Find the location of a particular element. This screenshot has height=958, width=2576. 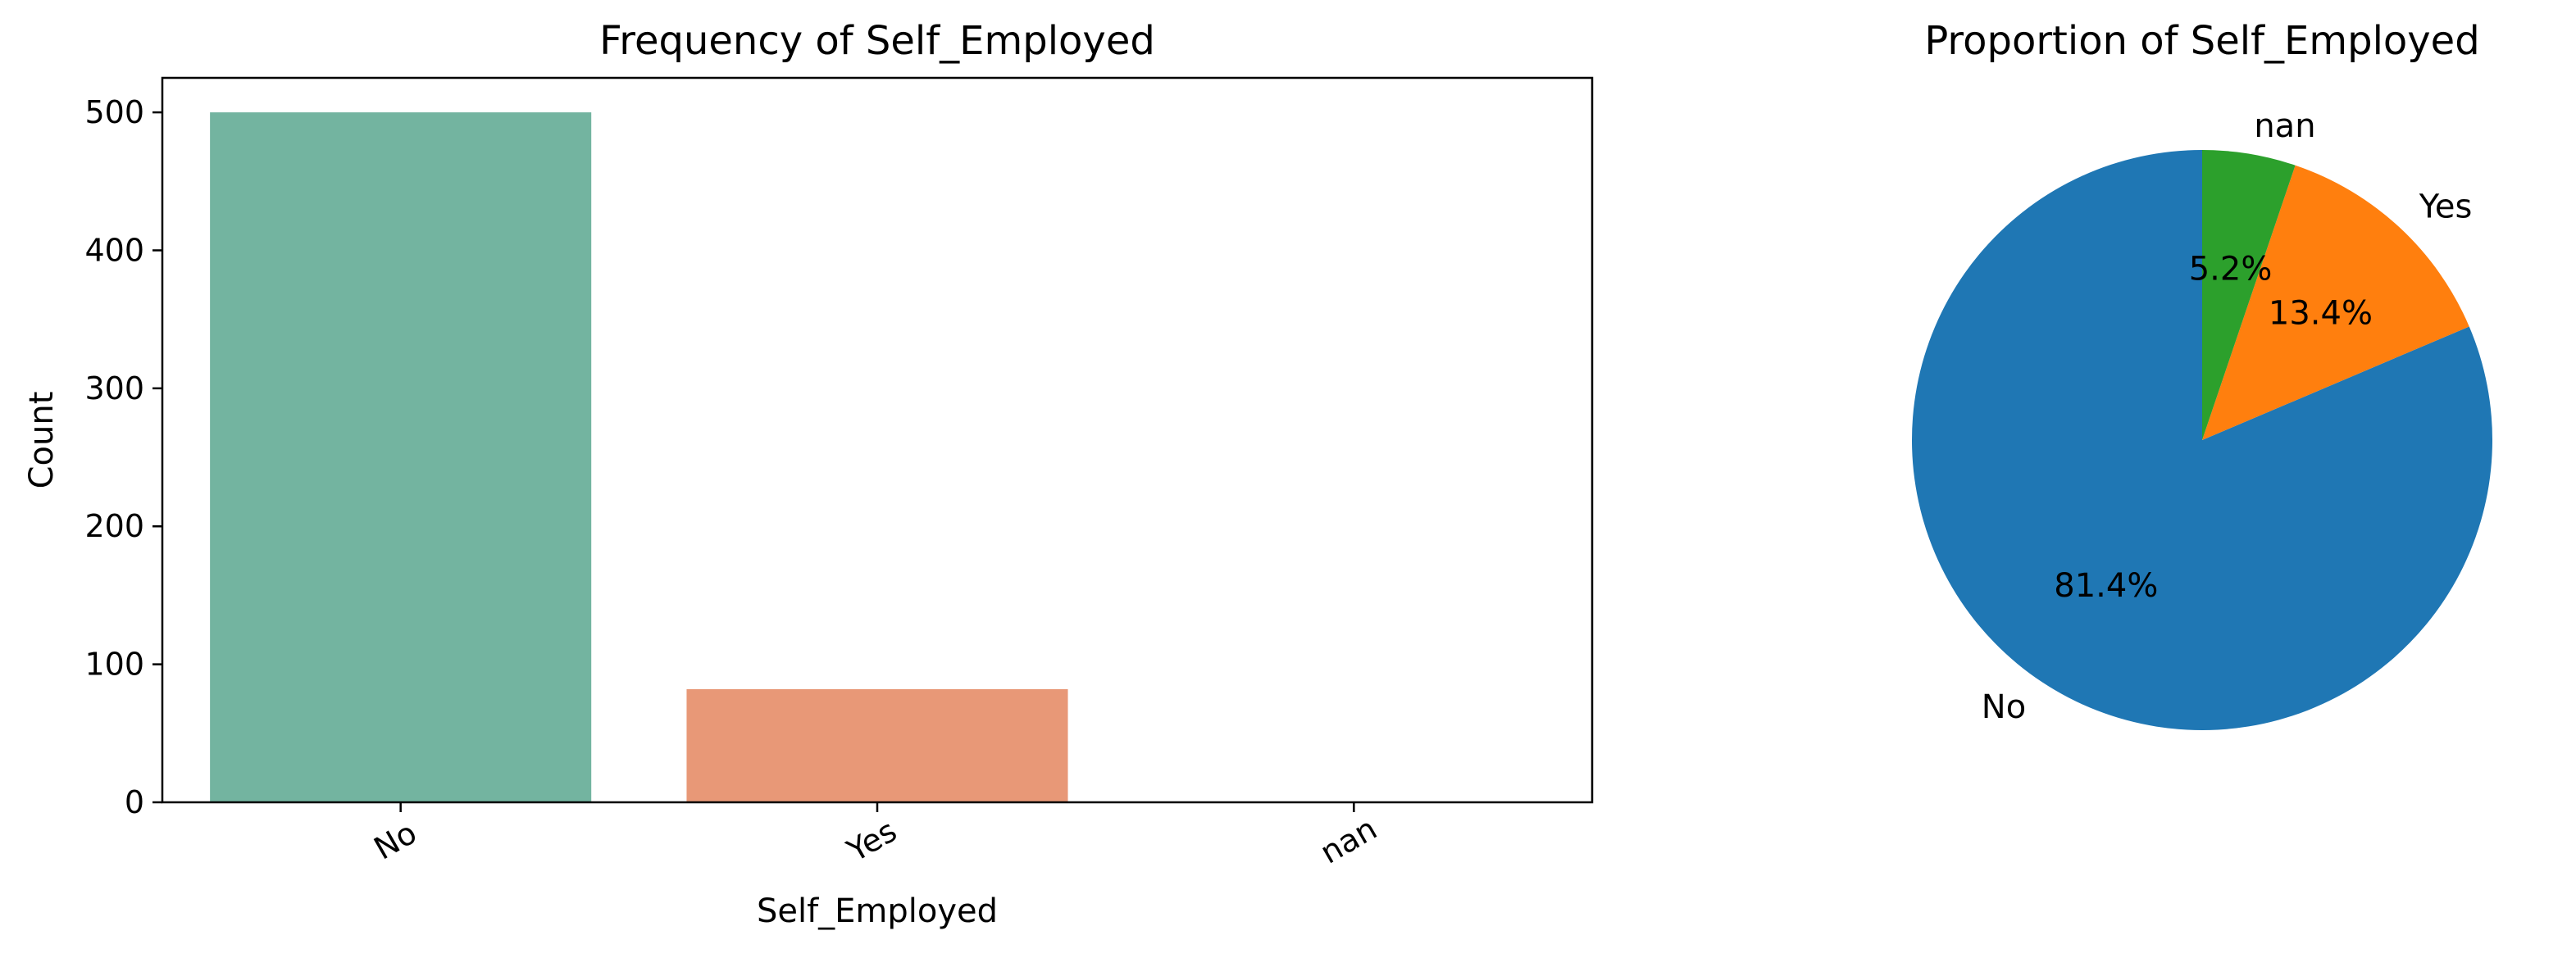

pie-pct-label-nan: 5.2% is located at coordinates (2231, 269).